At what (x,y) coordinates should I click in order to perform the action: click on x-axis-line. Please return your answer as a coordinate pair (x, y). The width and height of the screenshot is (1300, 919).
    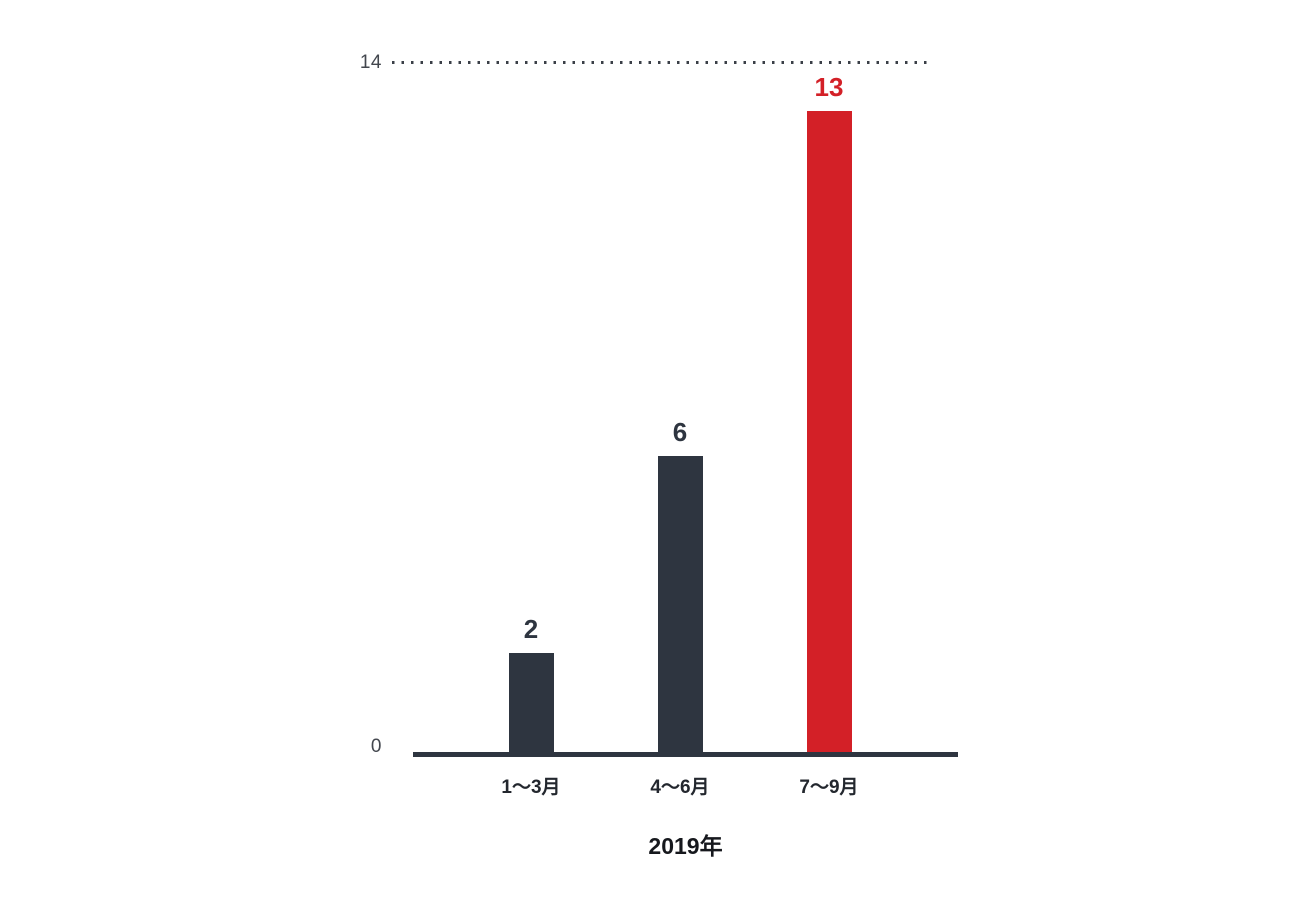
    Looking at the image, I should click on (685, 754).